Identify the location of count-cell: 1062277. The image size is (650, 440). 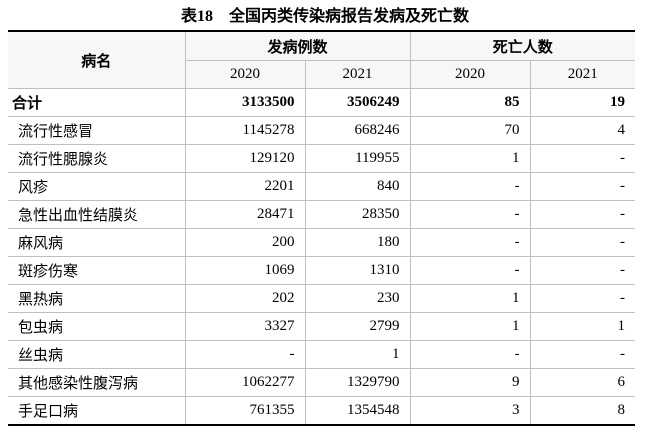
(244, 382).